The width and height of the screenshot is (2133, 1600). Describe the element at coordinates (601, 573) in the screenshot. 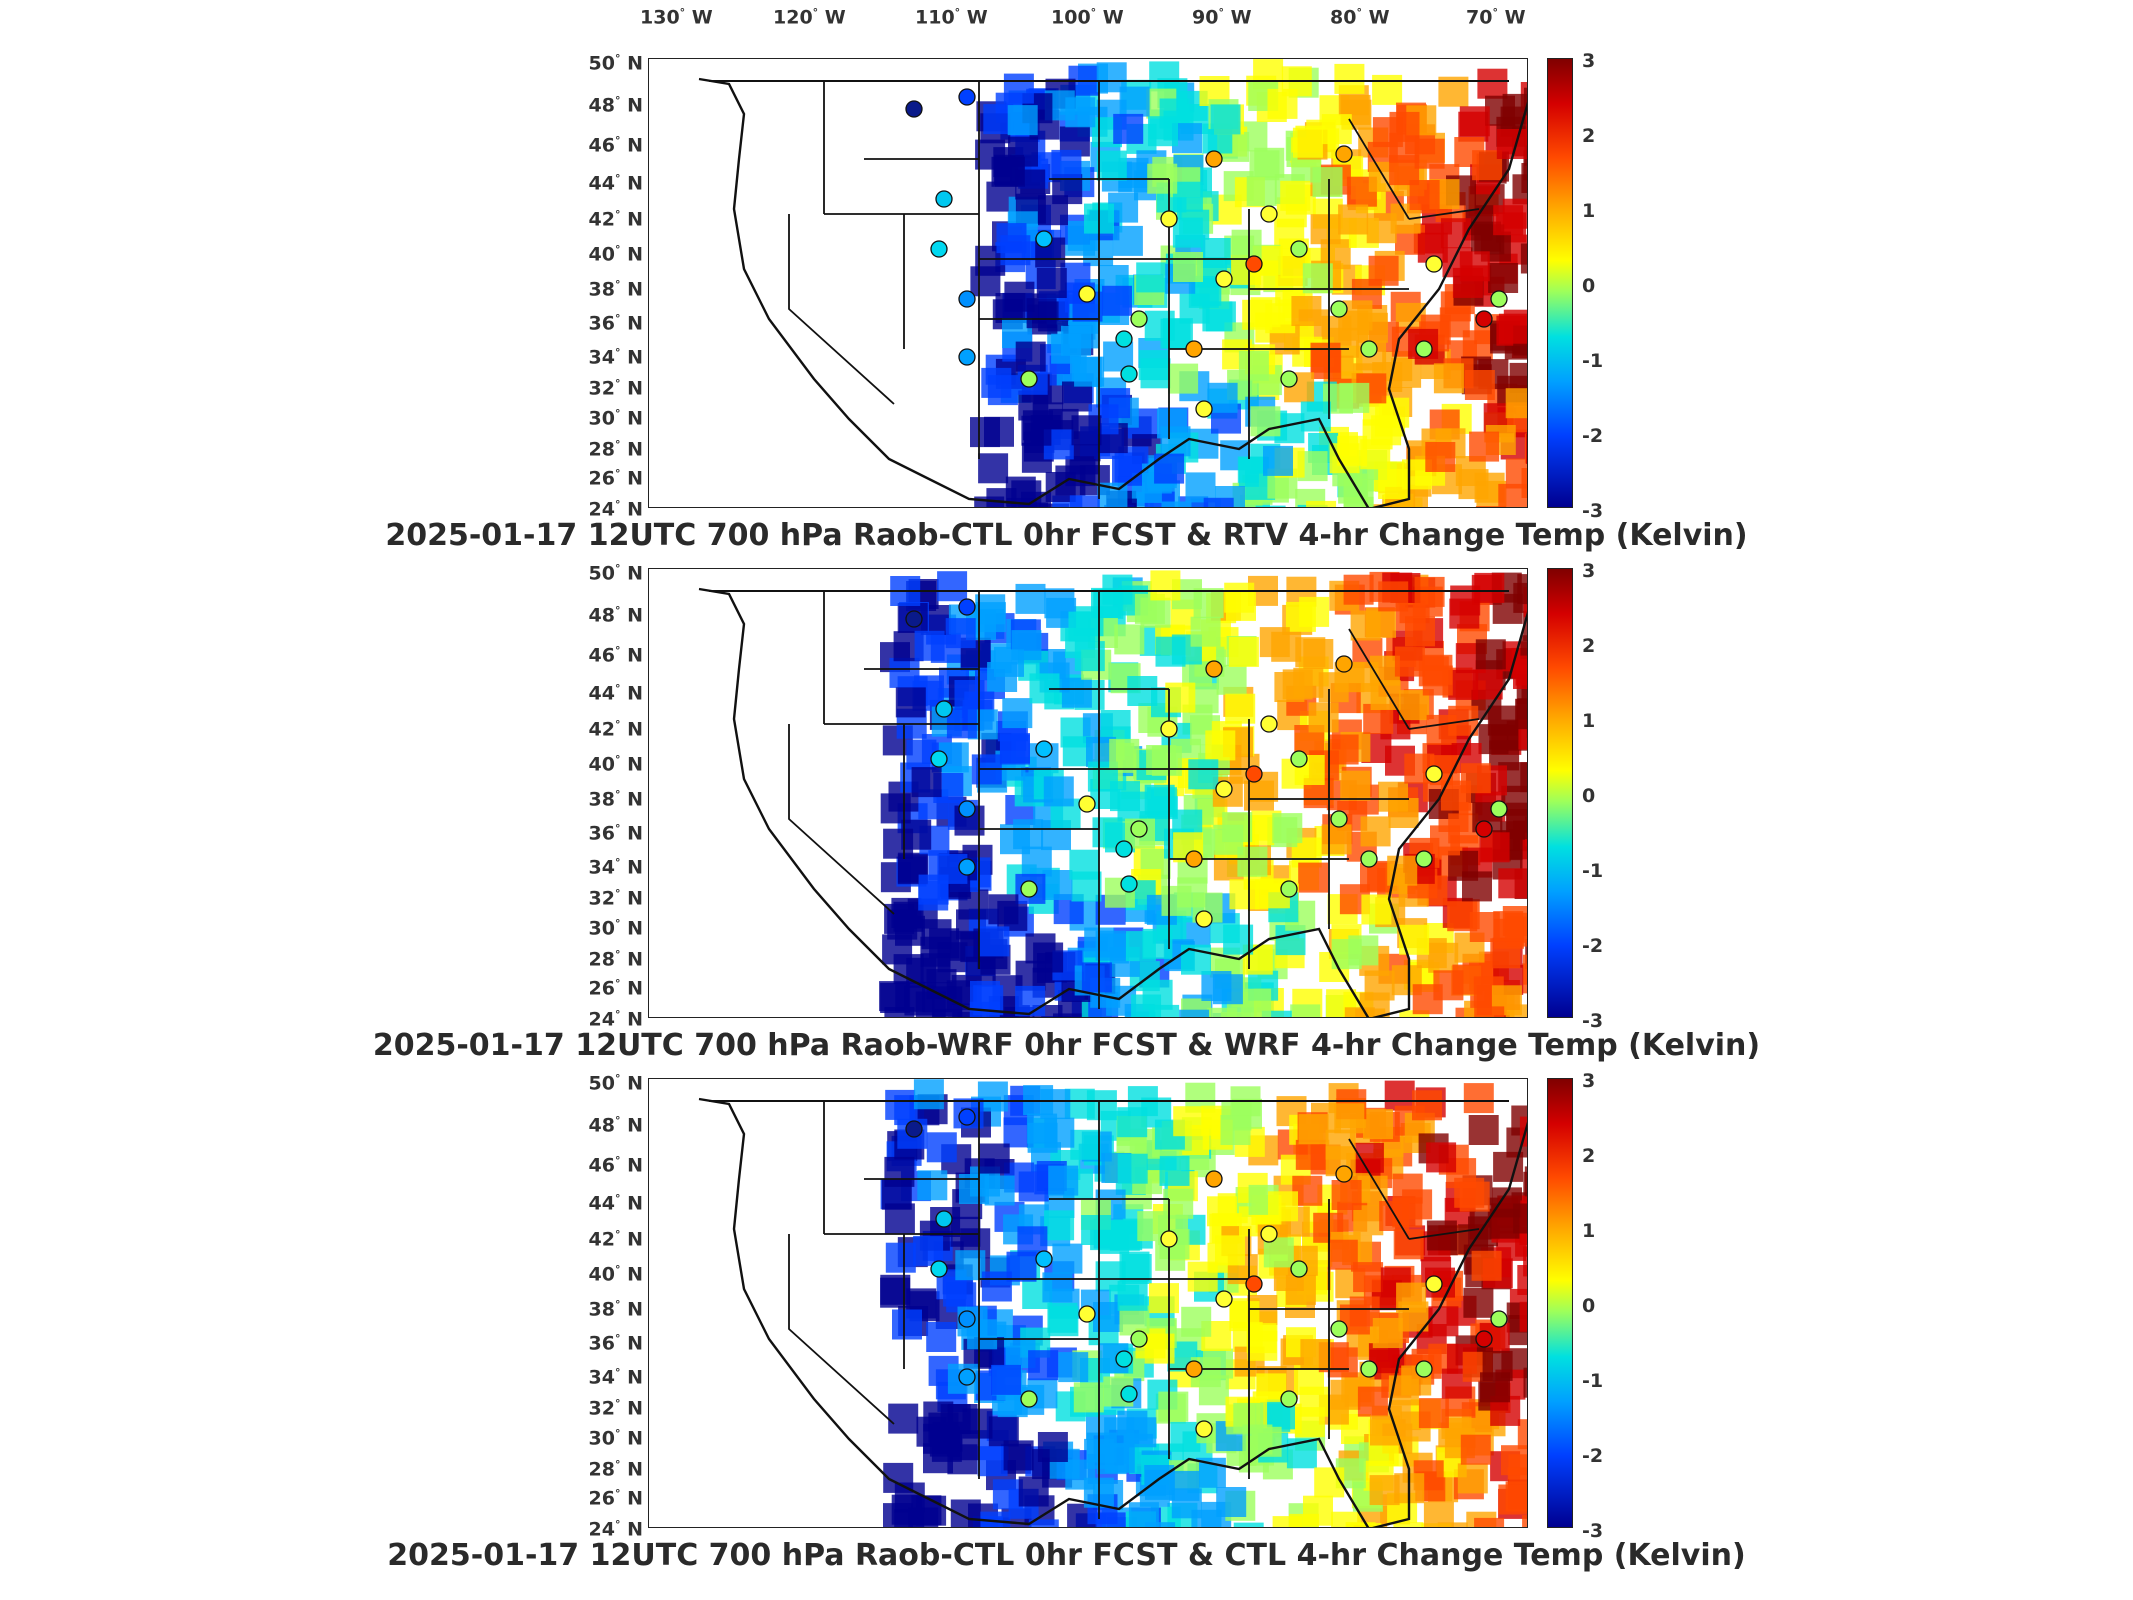

I see `lat-degree: 50` at that location.